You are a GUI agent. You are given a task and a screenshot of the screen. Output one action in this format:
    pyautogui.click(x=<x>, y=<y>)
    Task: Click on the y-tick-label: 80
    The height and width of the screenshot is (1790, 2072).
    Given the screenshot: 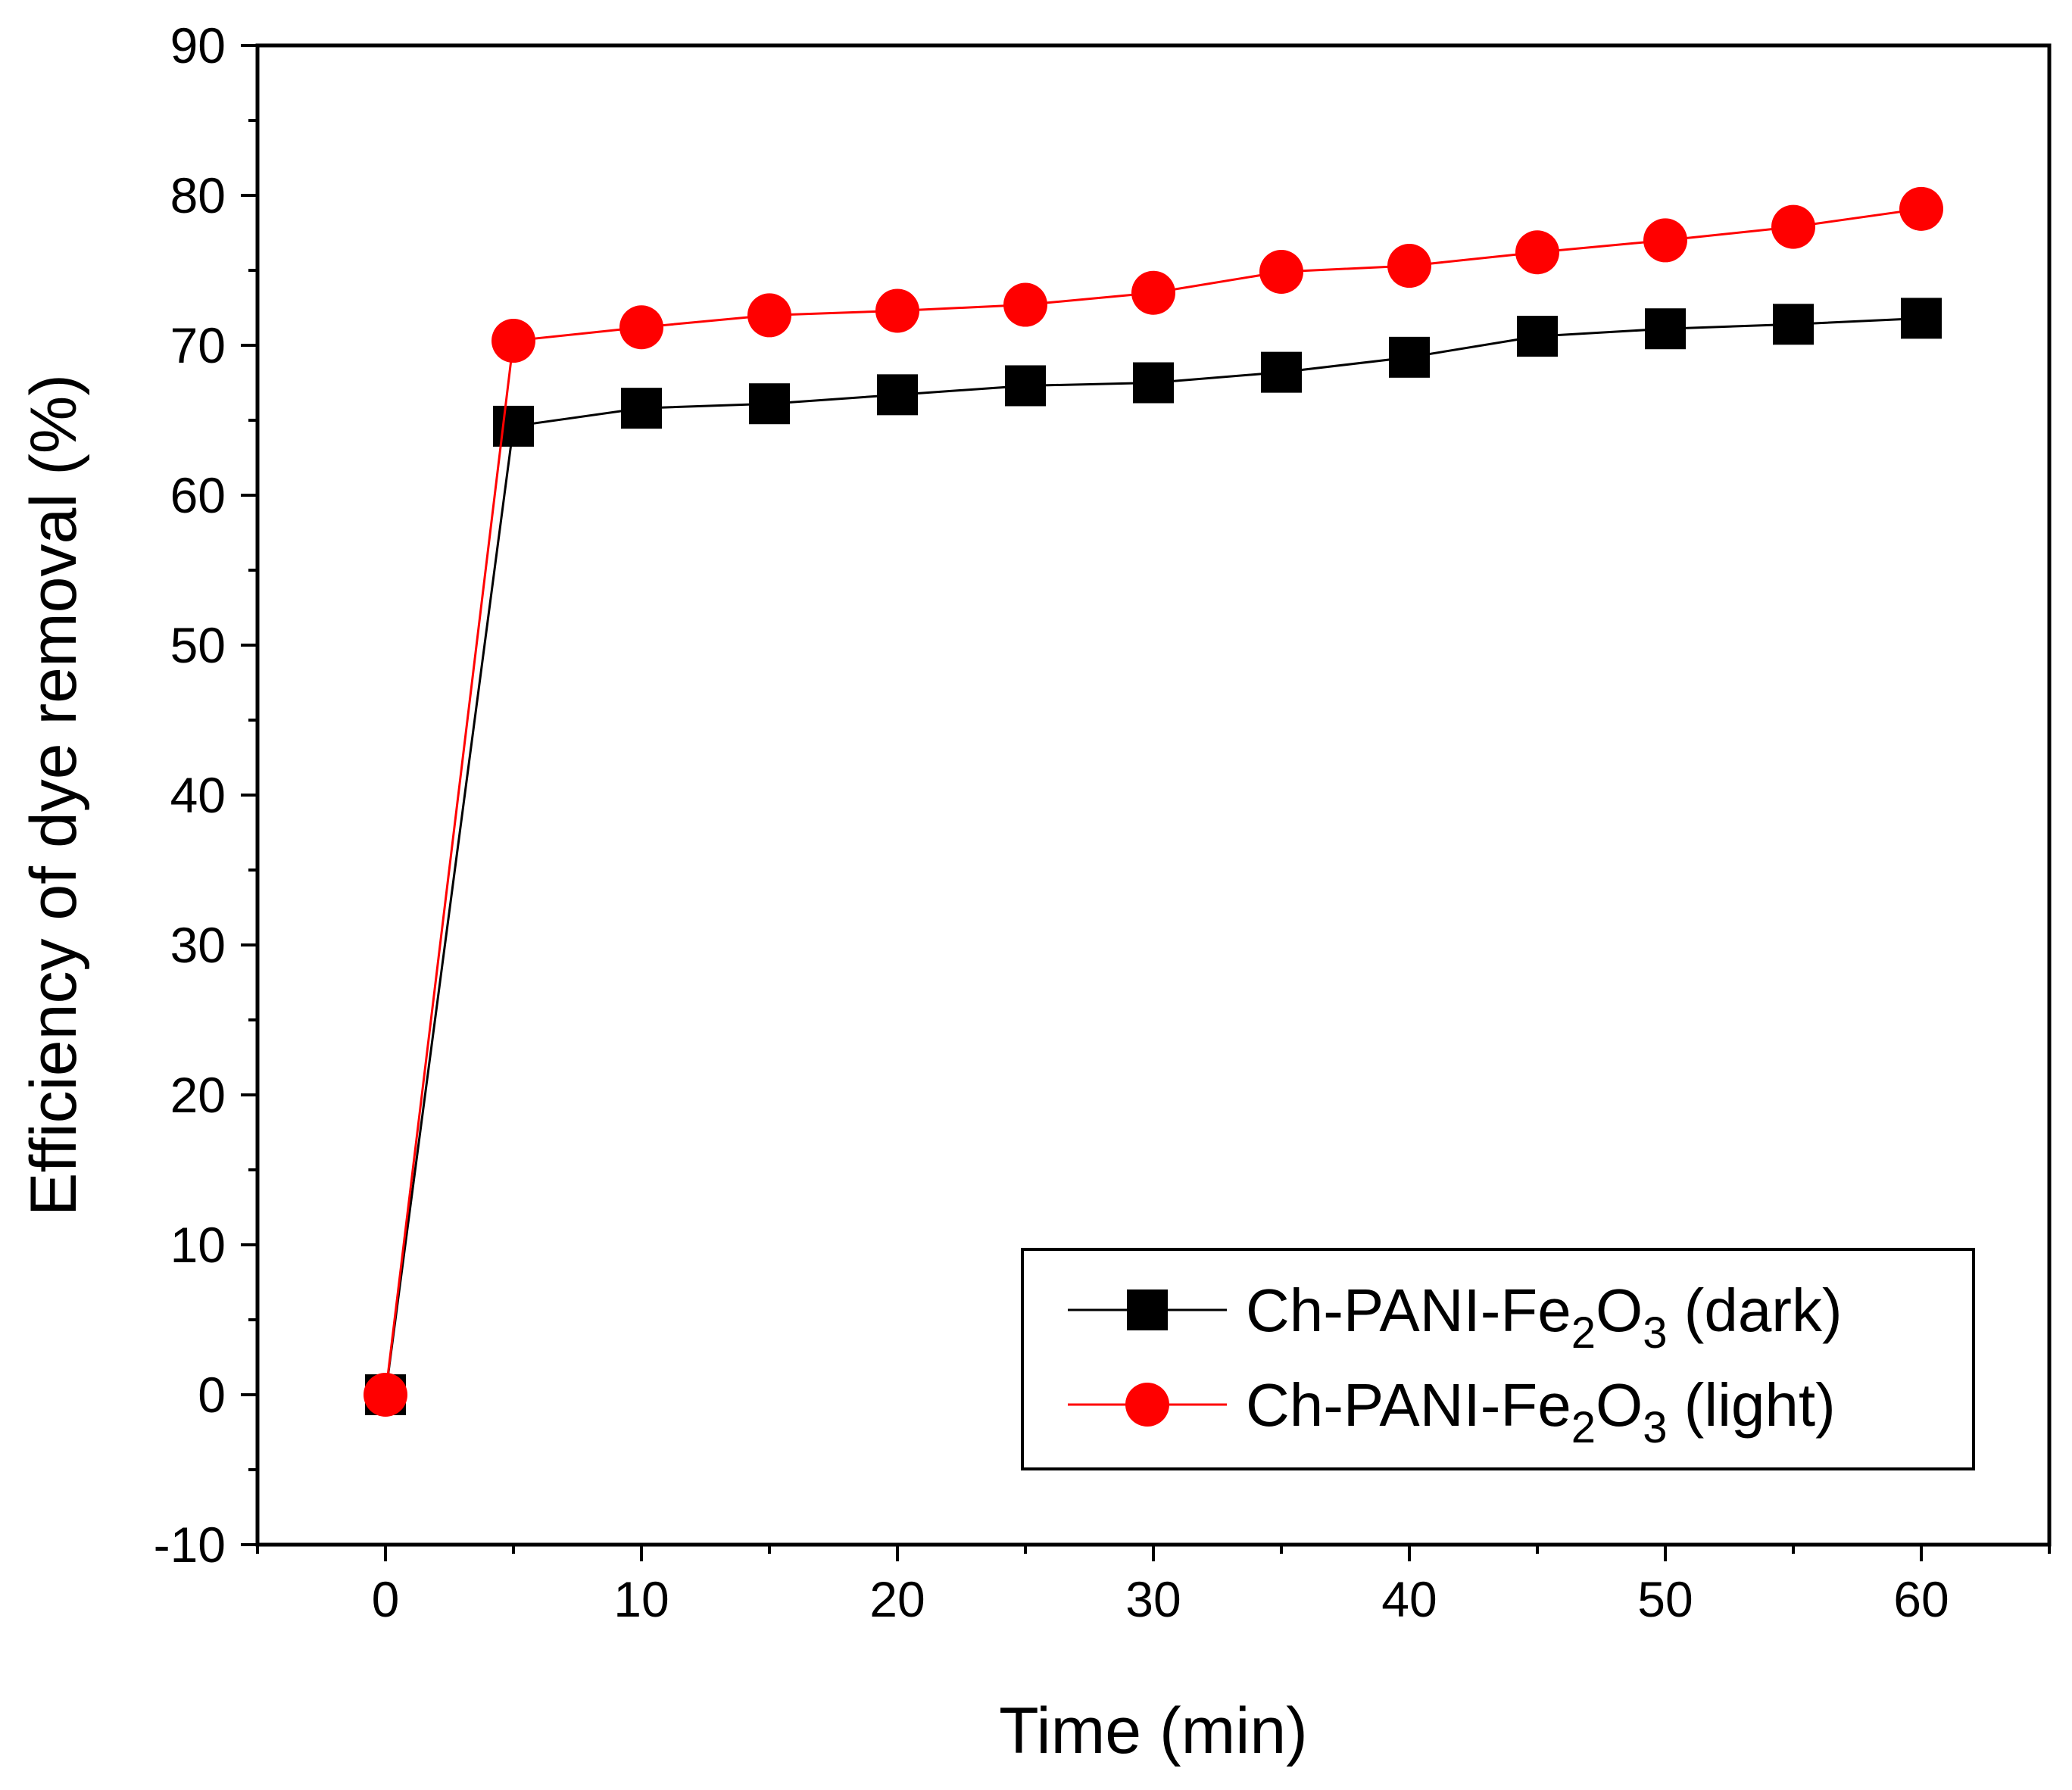 What is the action you would take?
    pyautogui.click(x=198, y=195)
    